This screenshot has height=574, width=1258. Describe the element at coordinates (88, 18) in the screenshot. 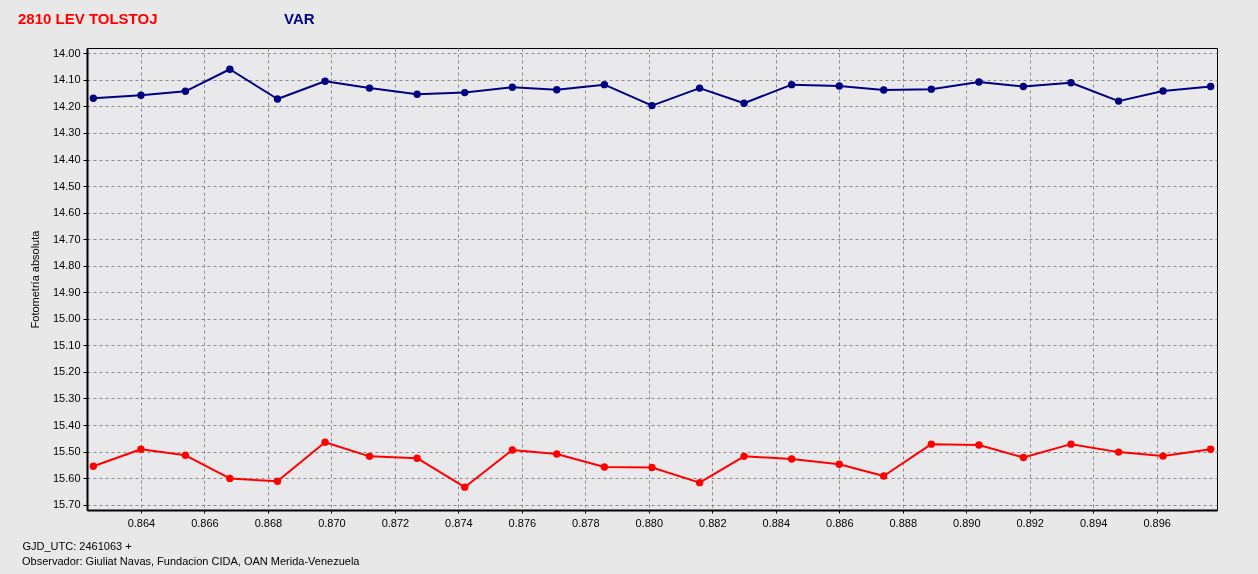

I see `text: 2810 LEV TOLSTOJ` at that location.